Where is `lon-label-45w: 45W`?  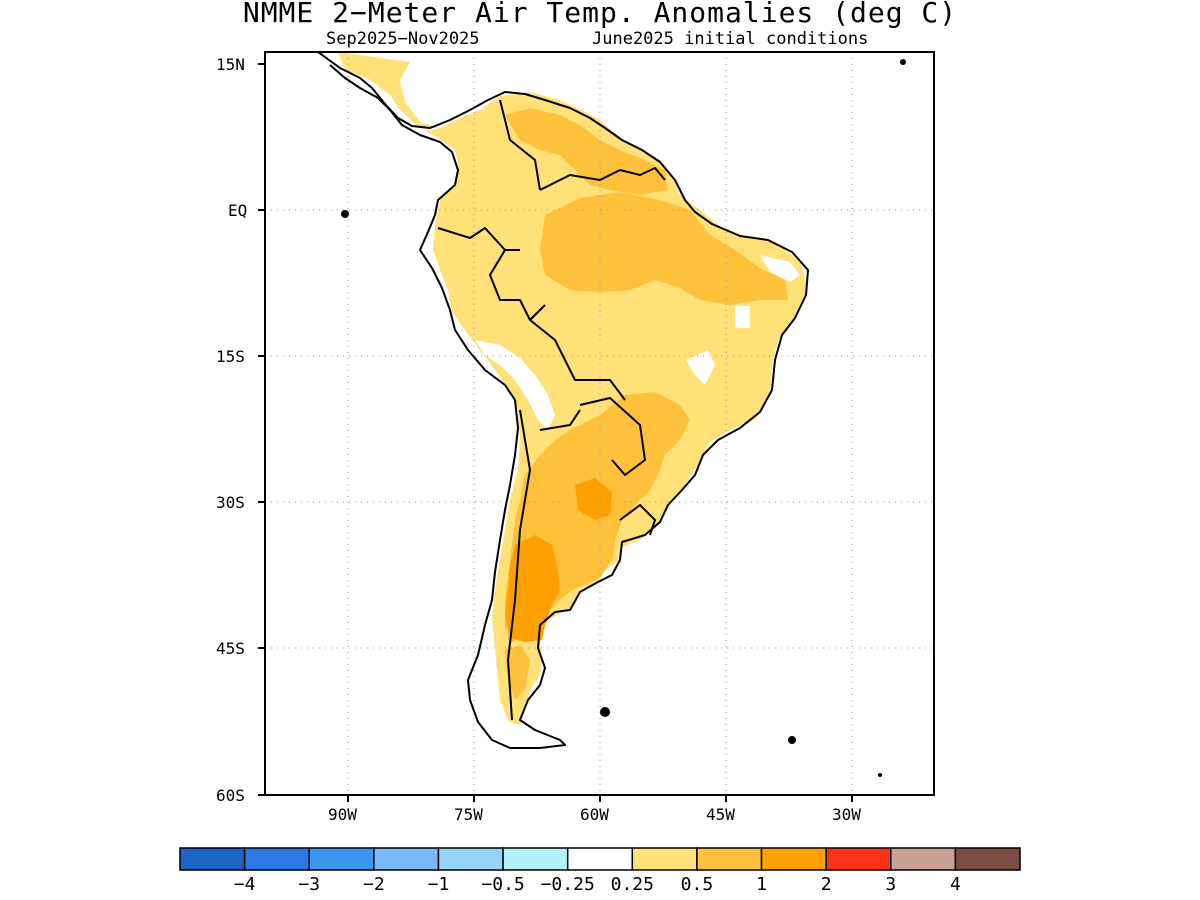
lon-label-45w: 45W is located at coordinates (720, 814).